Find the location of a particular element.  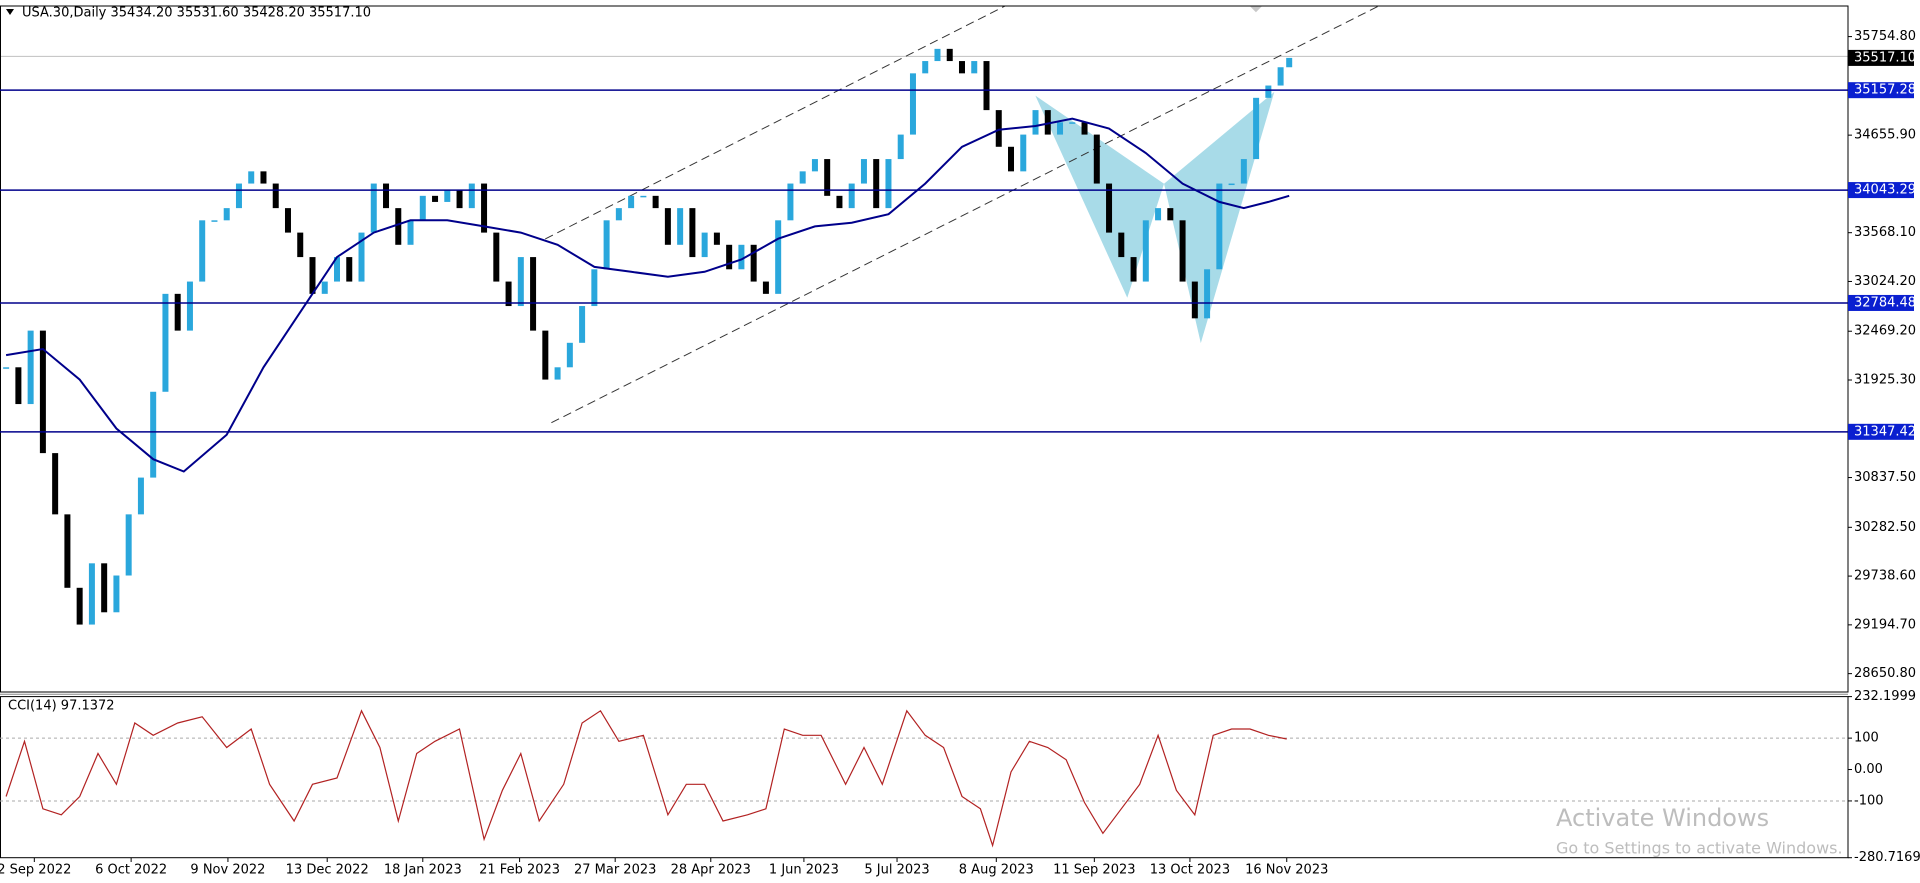

y-tick-label: 0.00 is located at coordinates (1868, 769).